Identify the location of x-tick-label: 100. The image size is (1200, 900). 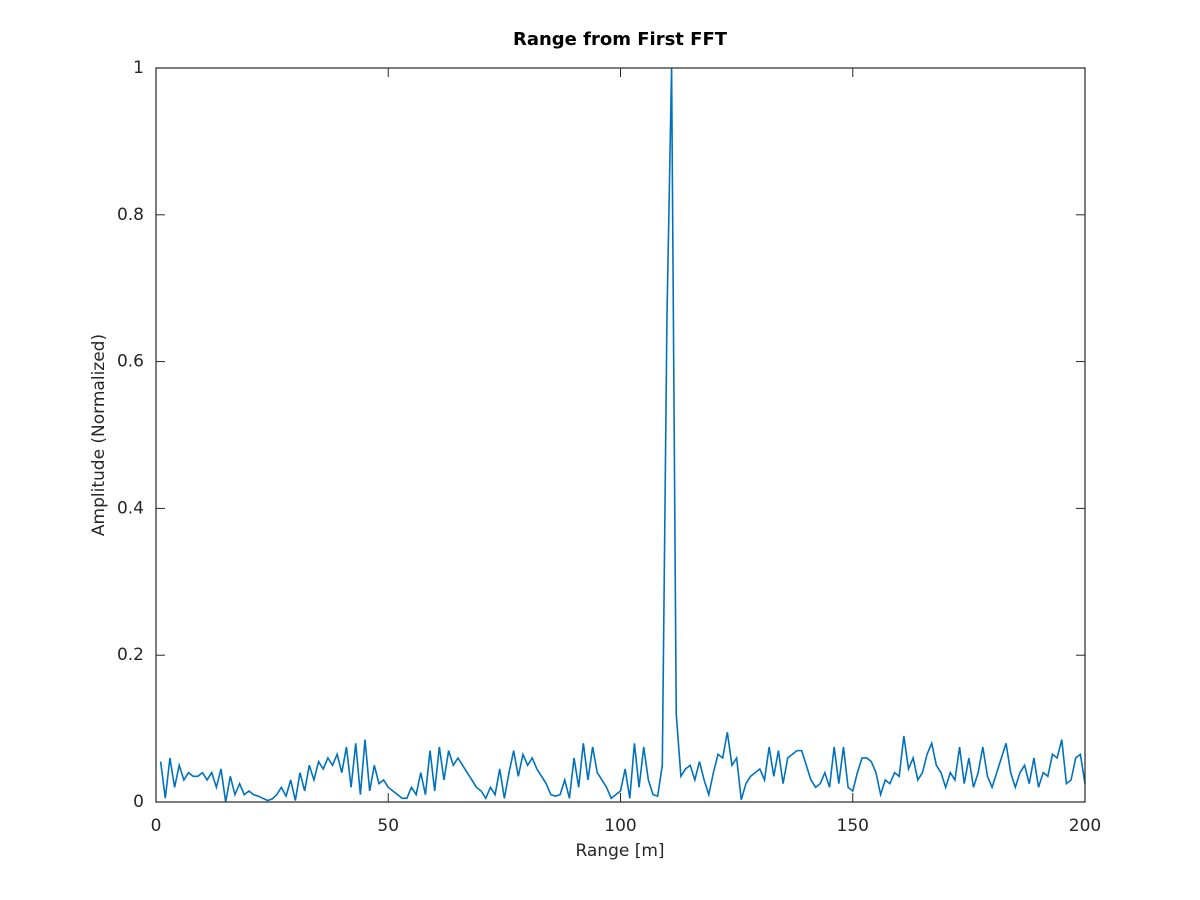
(620, 826).